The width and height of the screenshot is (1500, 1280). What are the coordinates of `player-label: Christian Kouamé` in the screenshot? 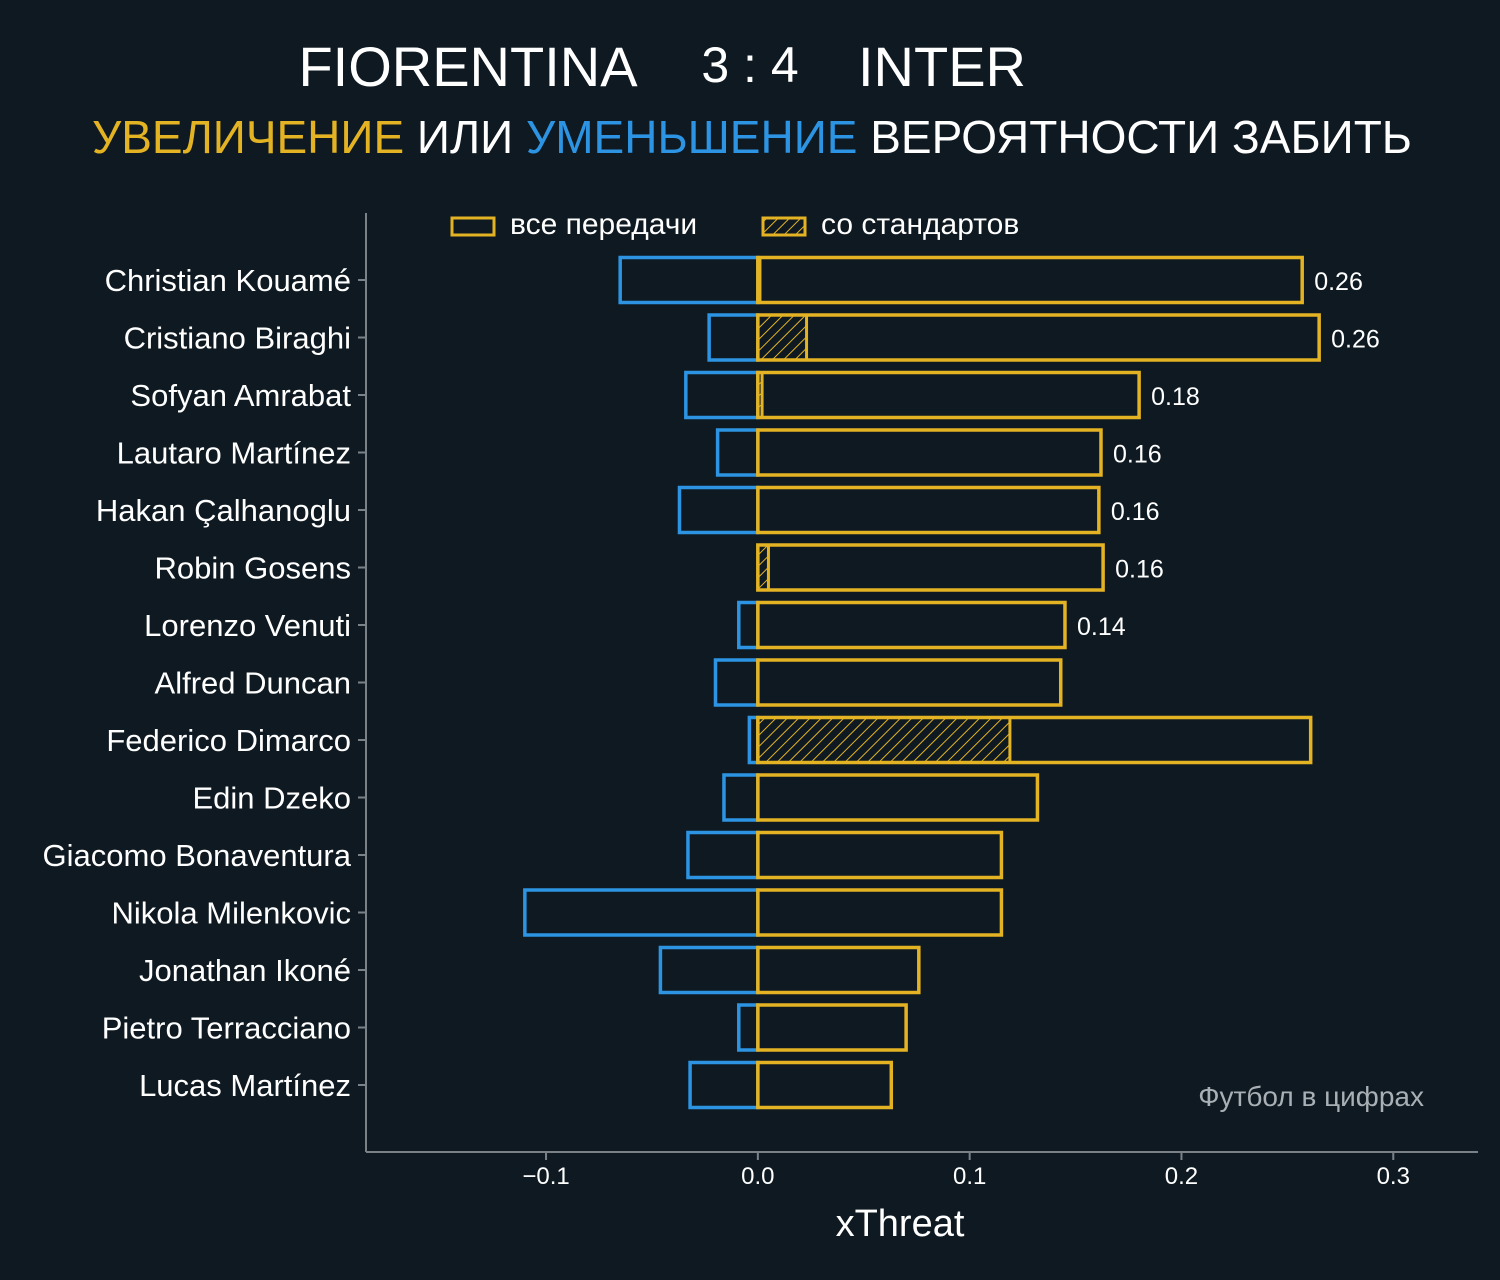 It's located at (228, 280).